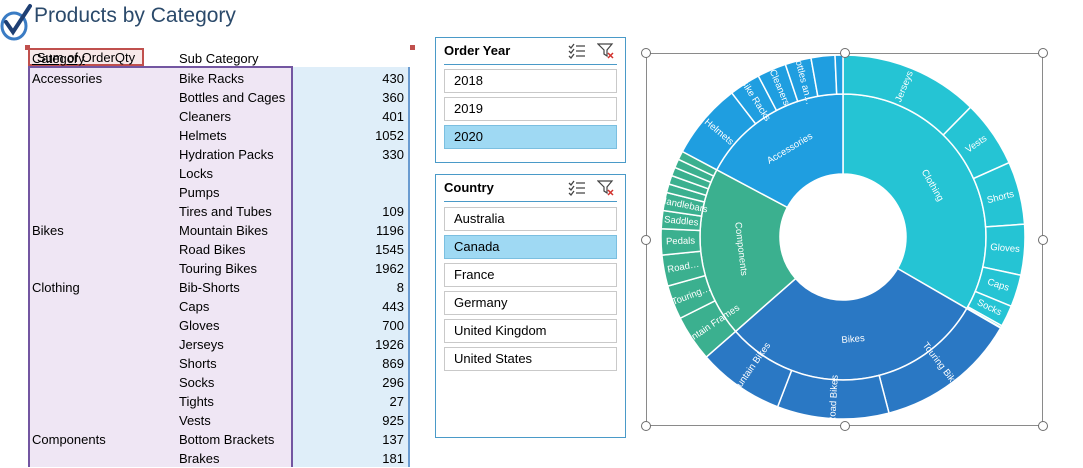 This screenshot has width=1083, height=468. I want to click on header-sub-category: Sub Category, so click(219, 58).